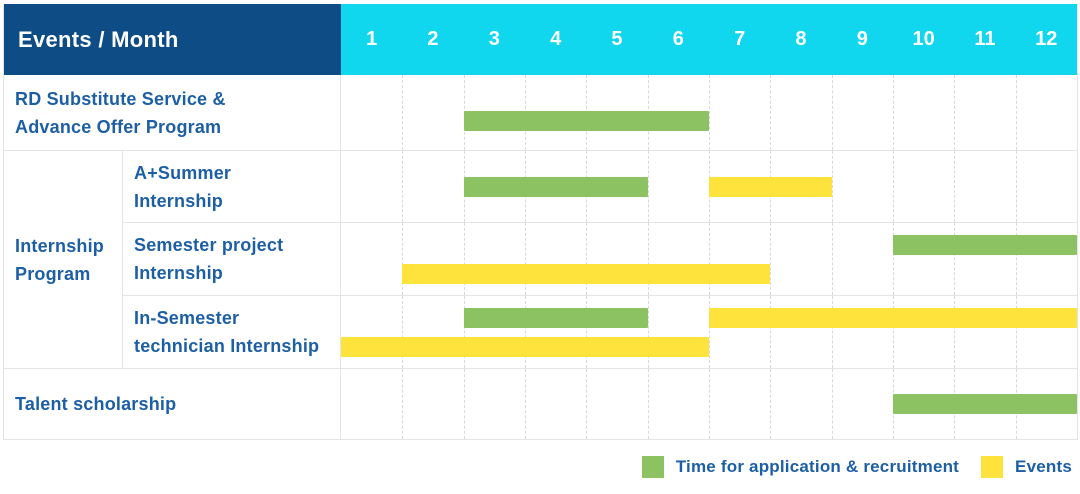 The image size is (1080, 494). I want to click on row-label-in-semester-technician: In-Semester technician Internship, so click(232, 332).